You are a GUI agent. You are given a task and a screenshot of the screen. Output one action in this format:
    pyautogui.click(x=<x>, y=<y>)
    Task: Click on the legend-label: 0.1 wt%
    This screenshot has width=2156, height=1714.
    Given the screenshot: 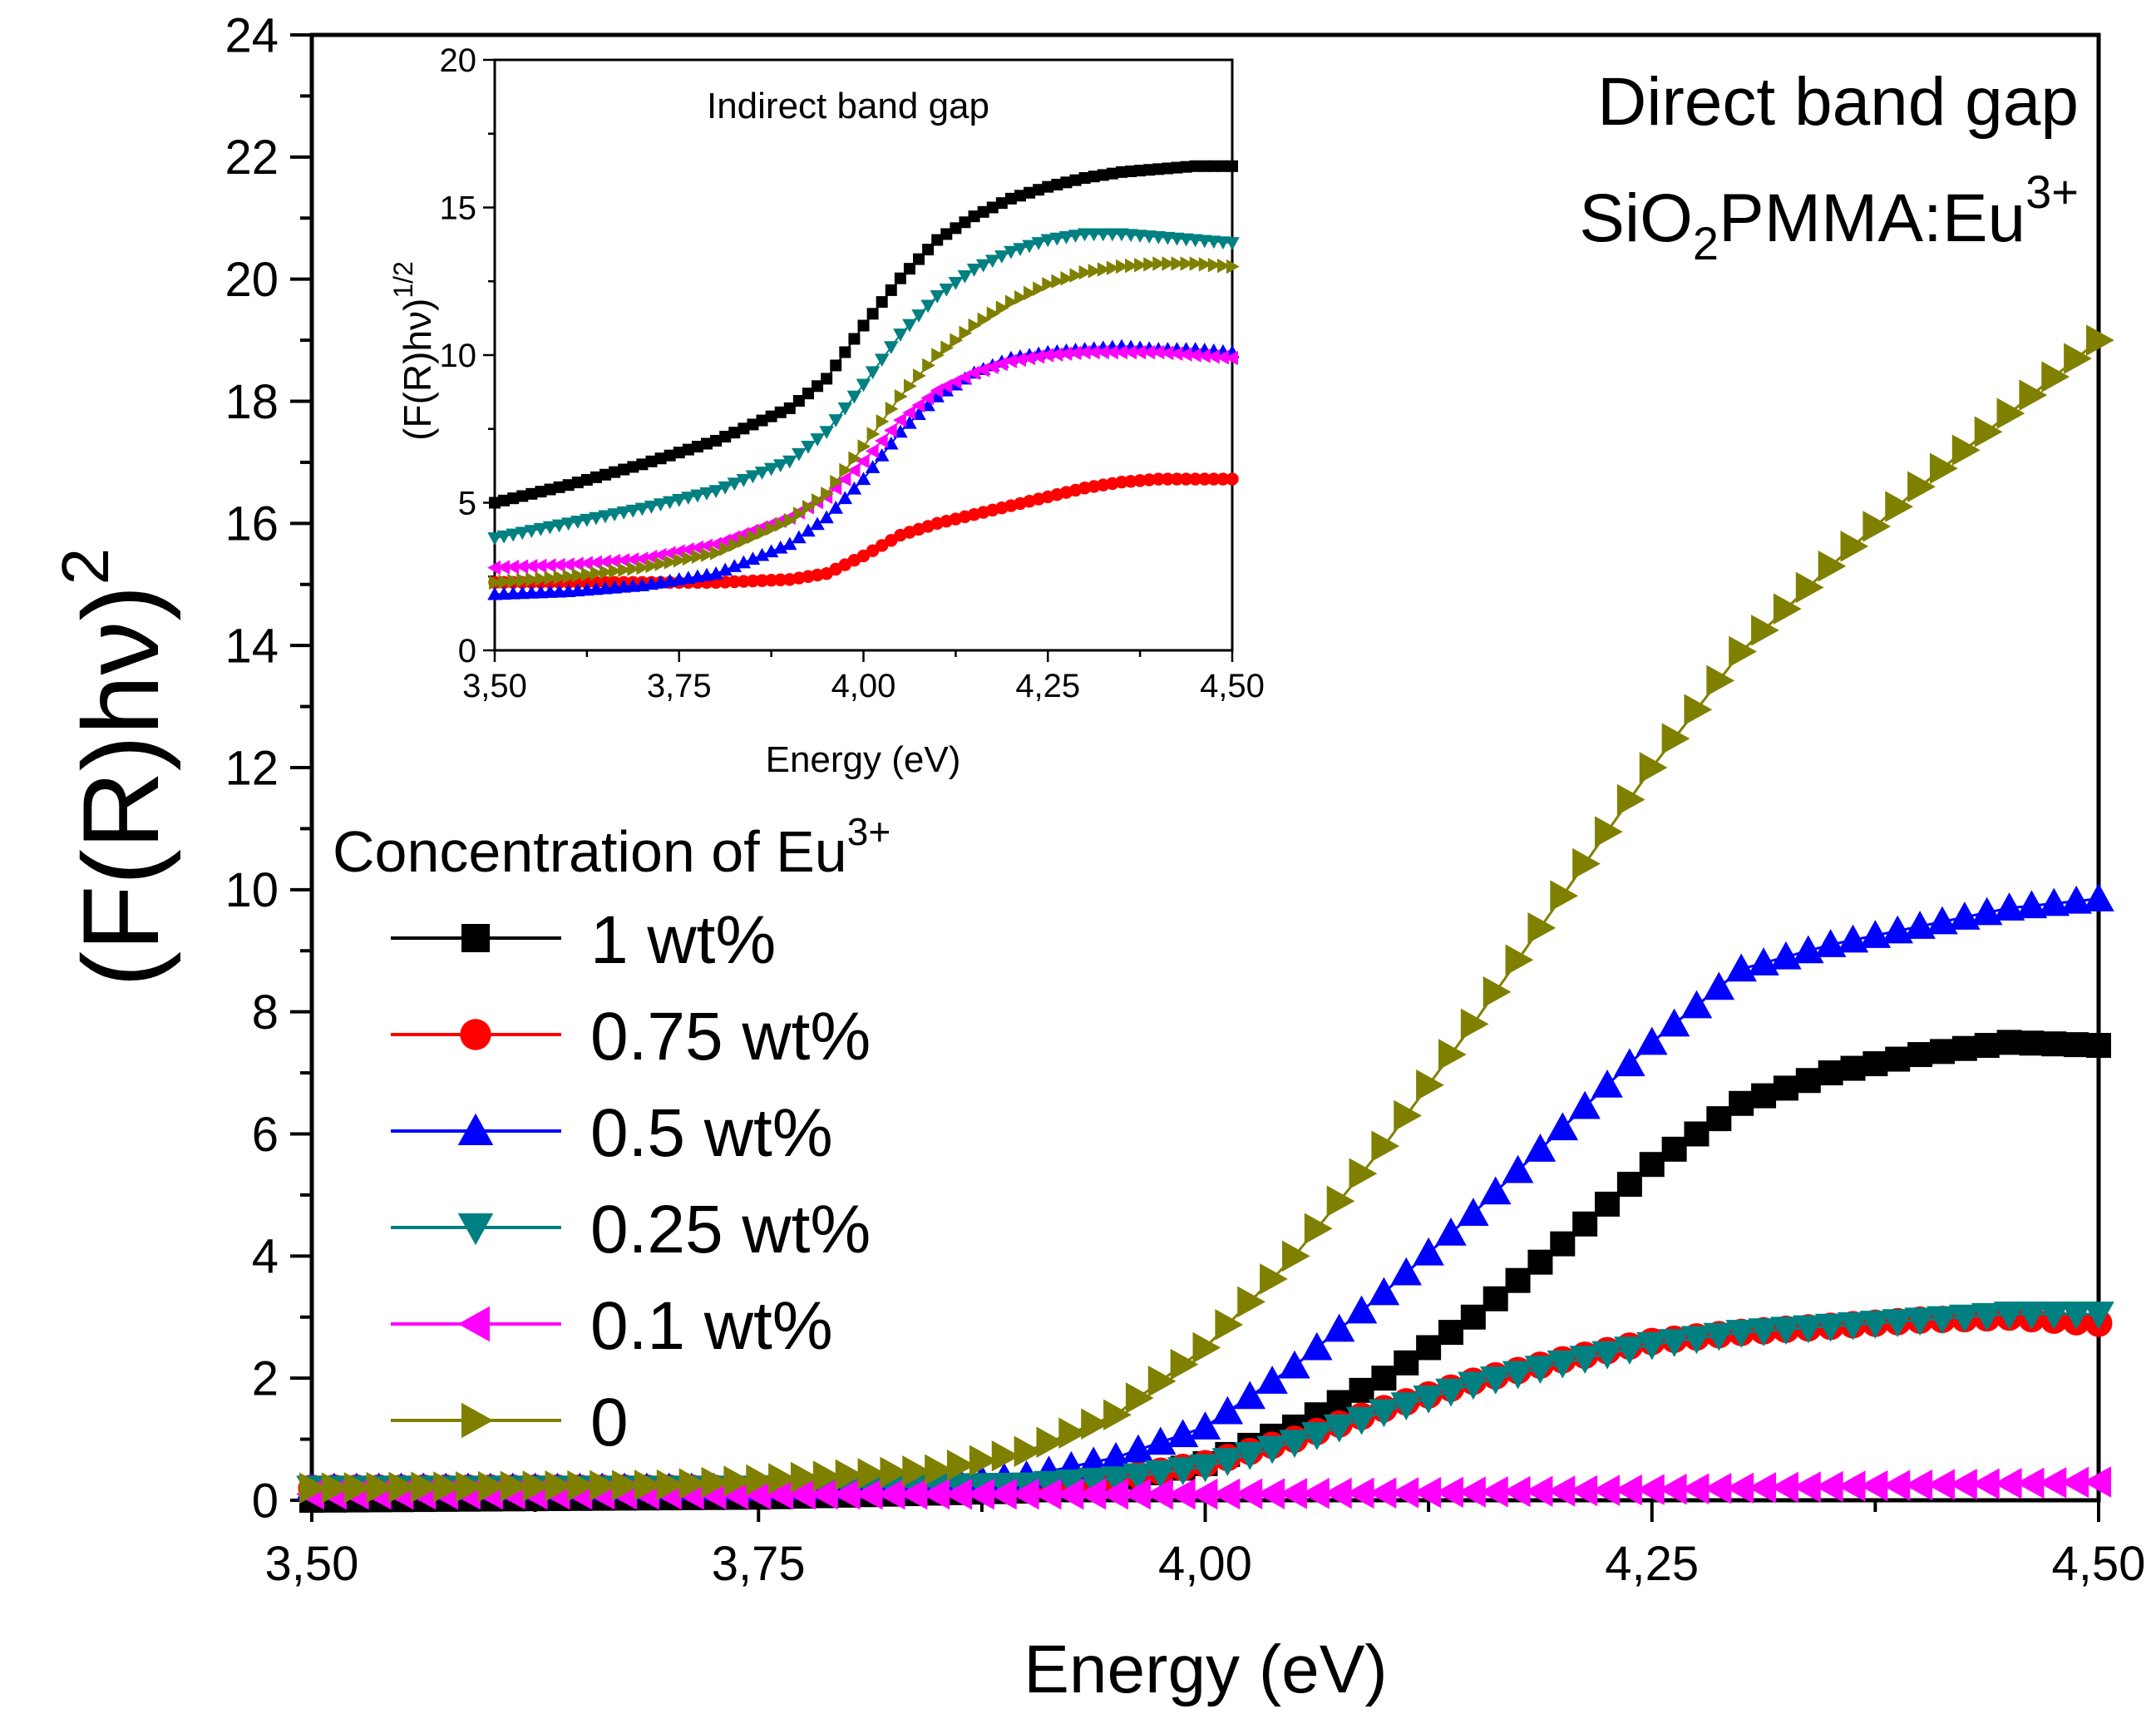 What is the action you would take?
    pyautogui.click(x=711, y=1326)
    